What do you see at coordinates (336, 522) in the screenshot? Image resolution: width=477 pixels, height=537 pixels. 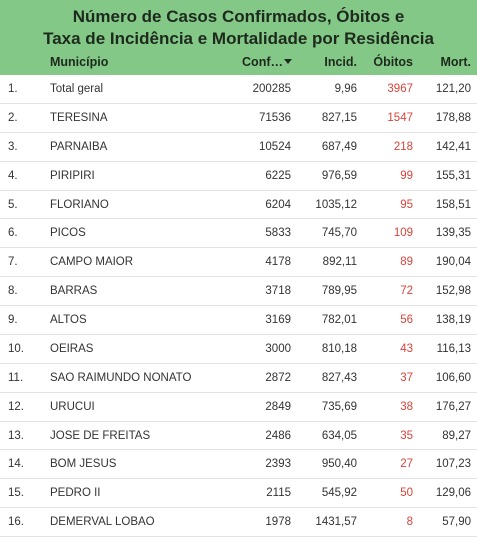 I see `incidence: 1431,57` at bounding box center [336, 522].